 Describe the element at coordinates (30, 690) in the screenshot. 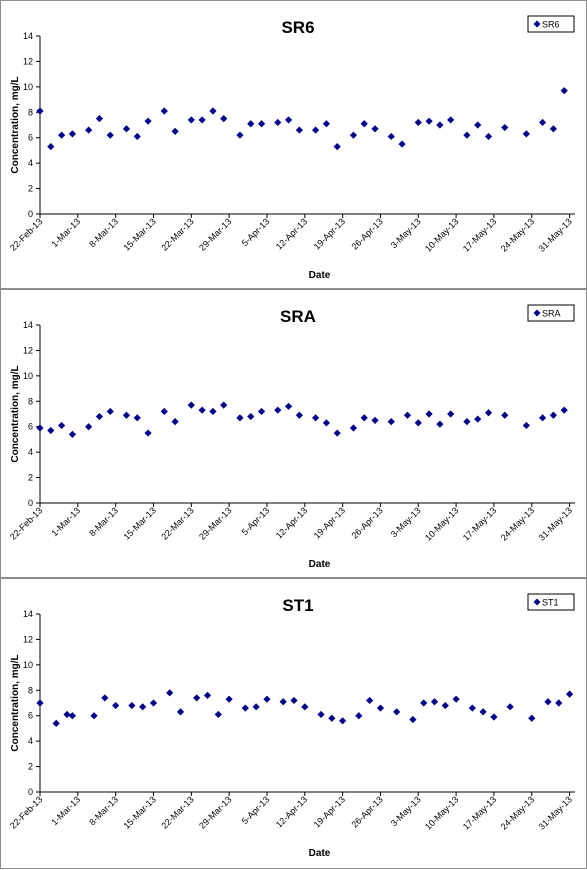

I see `y-tick-label: 8` at that location.